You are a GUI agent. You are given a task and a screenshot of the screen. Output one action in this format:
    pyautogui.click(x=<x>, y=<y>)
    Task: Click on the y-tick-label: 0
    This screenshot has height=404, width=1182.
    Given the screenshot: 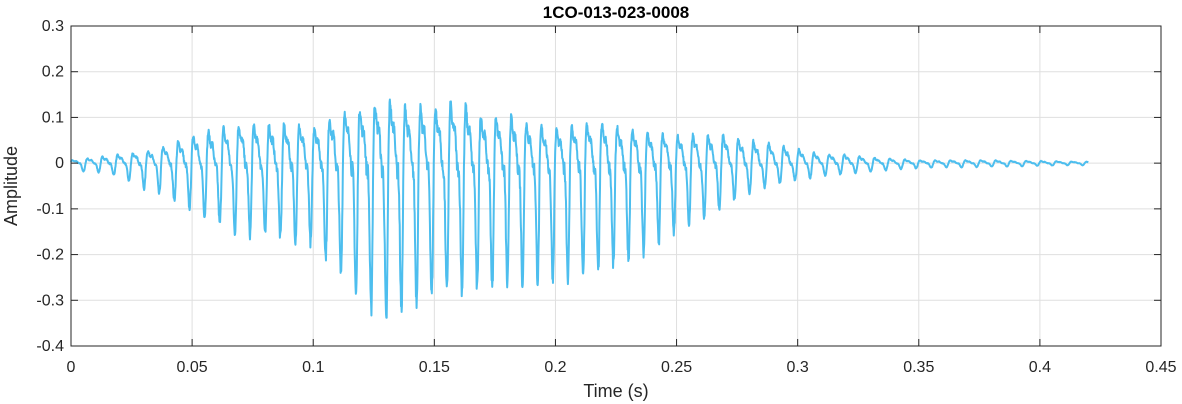 What is the action you would take?
    pyautogui.click(x=59, y=163)
    